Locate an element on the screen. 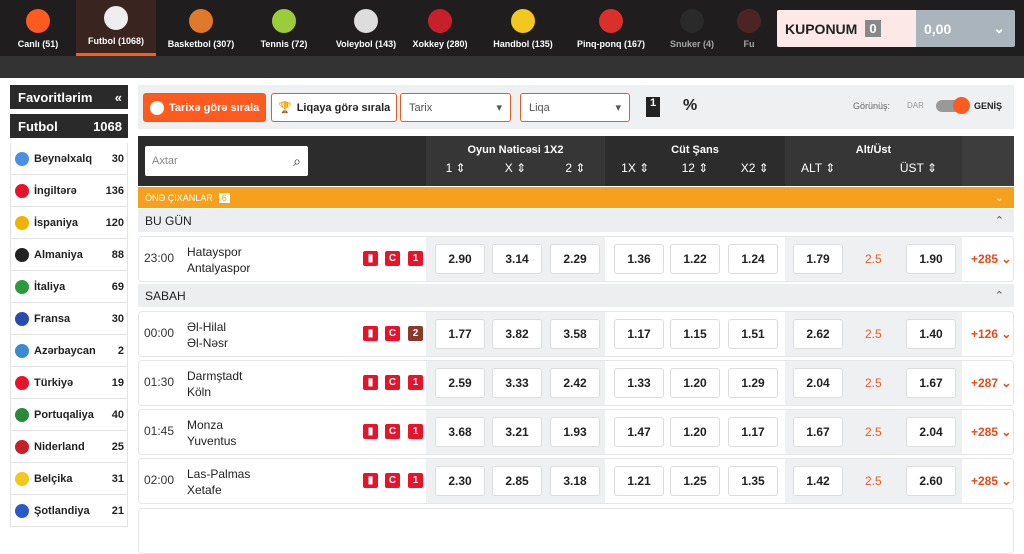 This screenshot has width=1024, height=554. sidebar-item: Niderland 25 is located at coordinates (69, 447).